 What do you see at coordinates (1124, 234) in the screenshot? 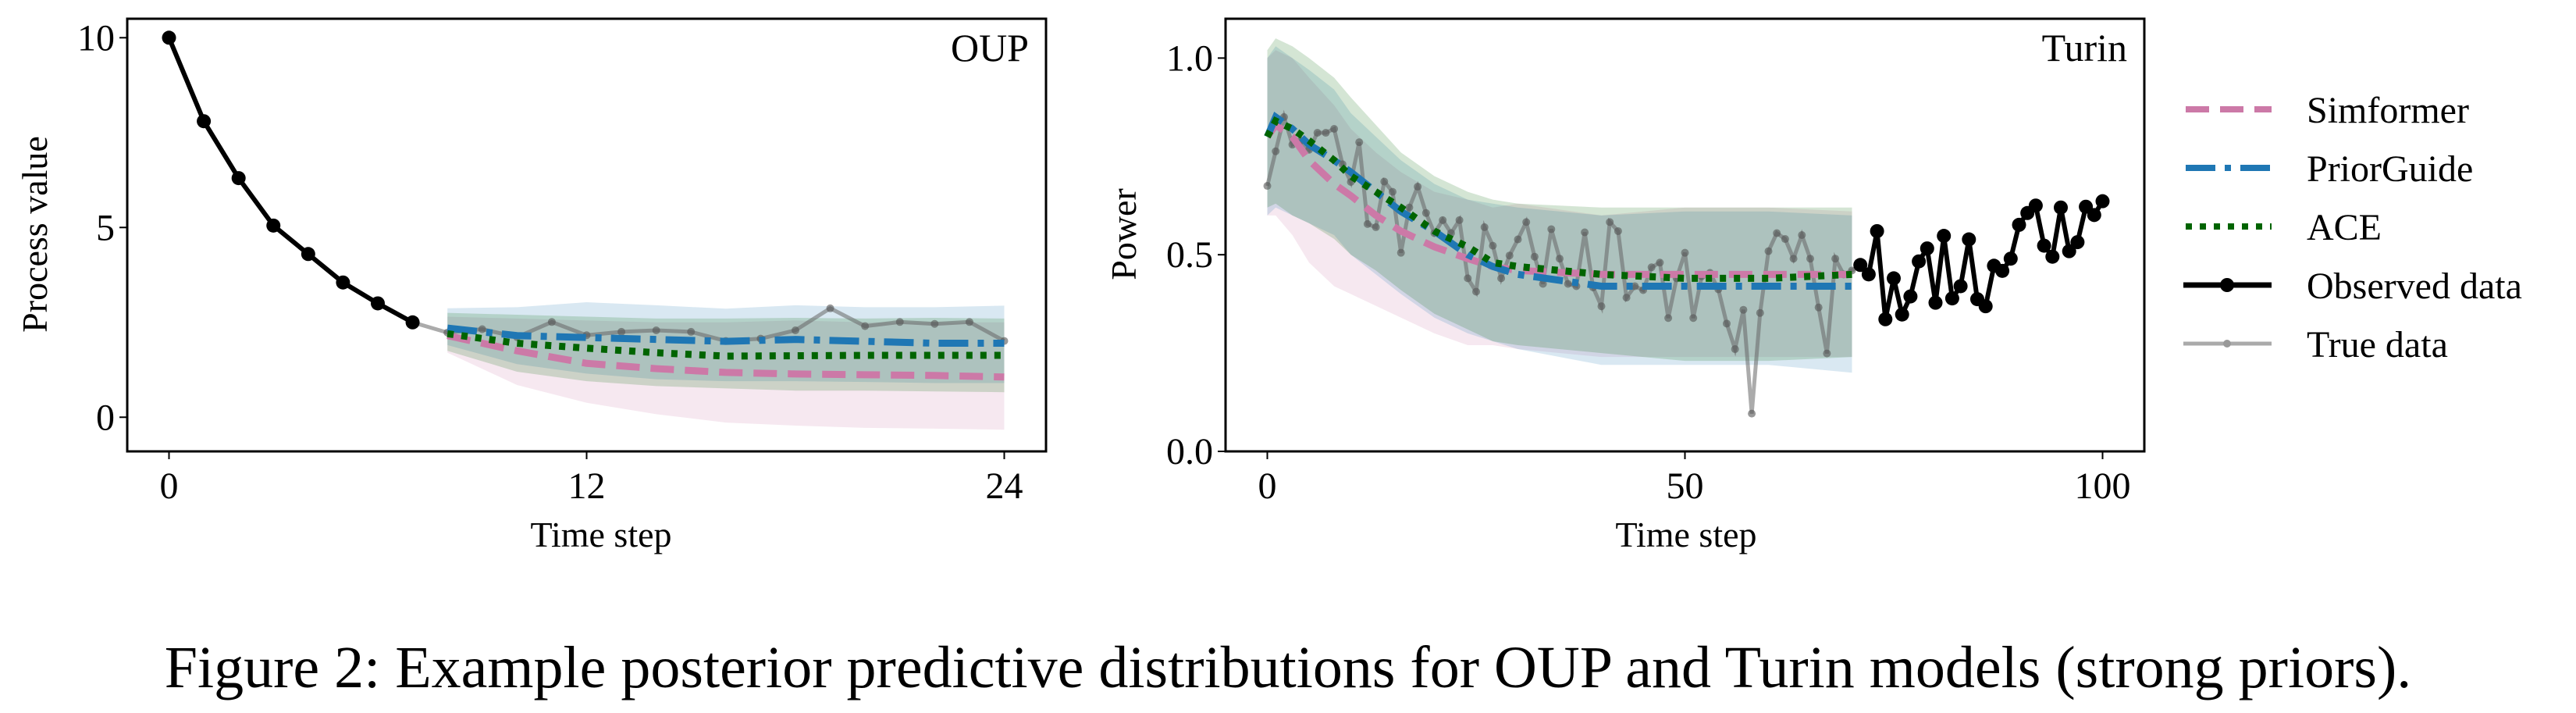
I see `turin-y-axis-label: Power` at bounding box center [1124, 234].